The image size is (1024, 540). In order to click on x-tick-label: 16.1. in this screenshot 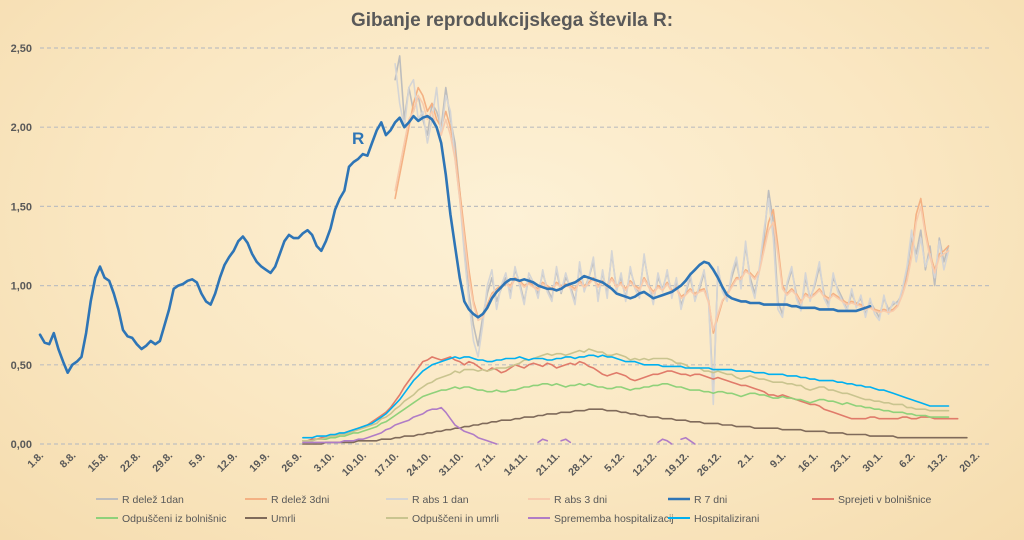, I will do `click(808, 462)`.